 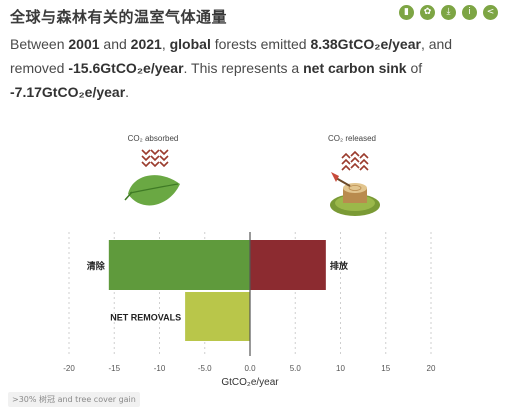 I want to click on toolbar: ▮ ✿ ⤓ i <, so click(x=448, y=12).